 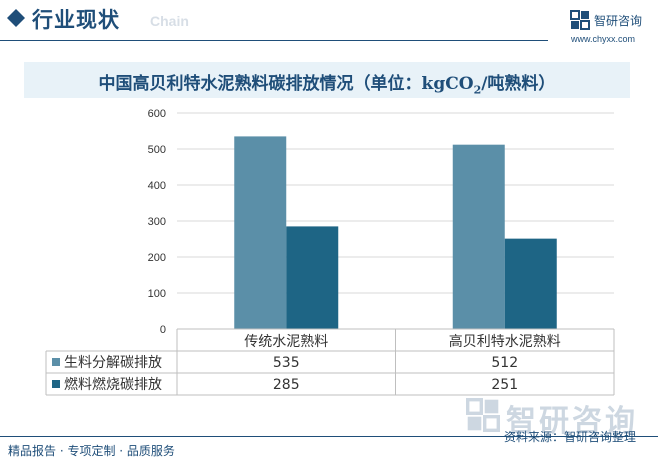 I want to click on watermark-text: 智研咨询, so click(x=572, y=421).